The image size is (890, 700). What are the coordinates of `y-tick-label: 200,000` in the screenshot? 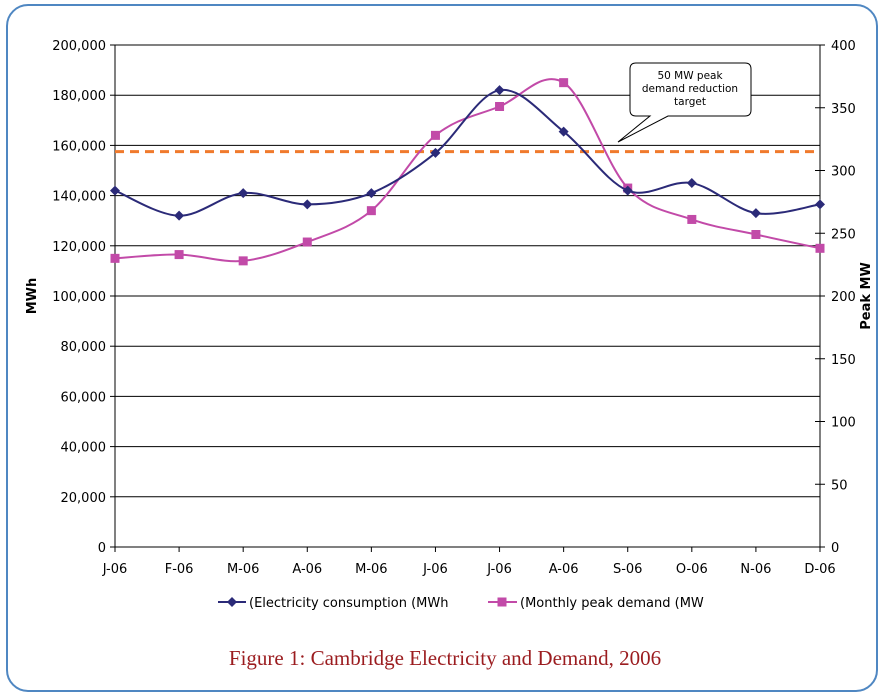 It's located at (79, 46).